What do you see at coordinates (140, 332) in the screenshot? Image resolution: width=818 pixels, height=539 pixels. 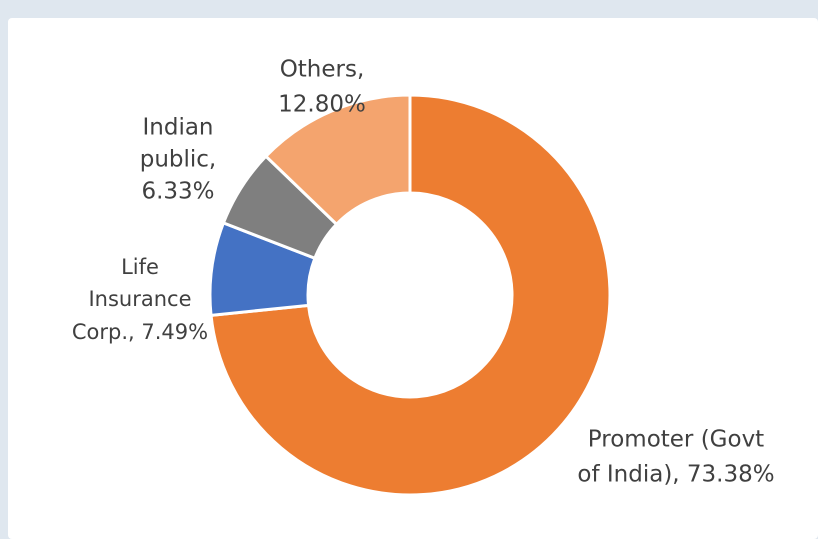 I see `data-label: Corp., 7.49%` at bounding box center [140, 332].